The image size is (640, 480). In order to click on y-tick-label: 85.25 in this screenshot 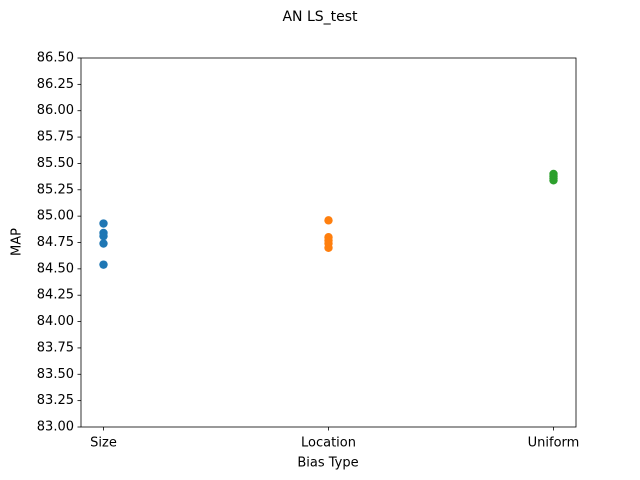, I will do `click(55, 189)`.